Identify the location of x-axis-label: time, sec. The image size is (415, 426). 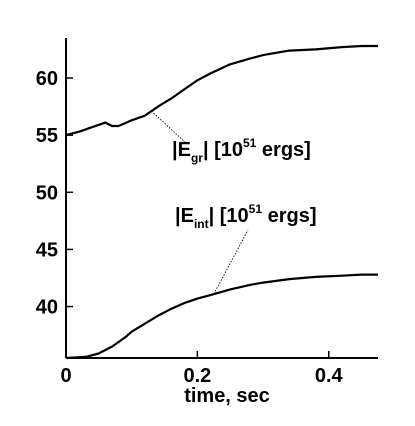
(227, 396).